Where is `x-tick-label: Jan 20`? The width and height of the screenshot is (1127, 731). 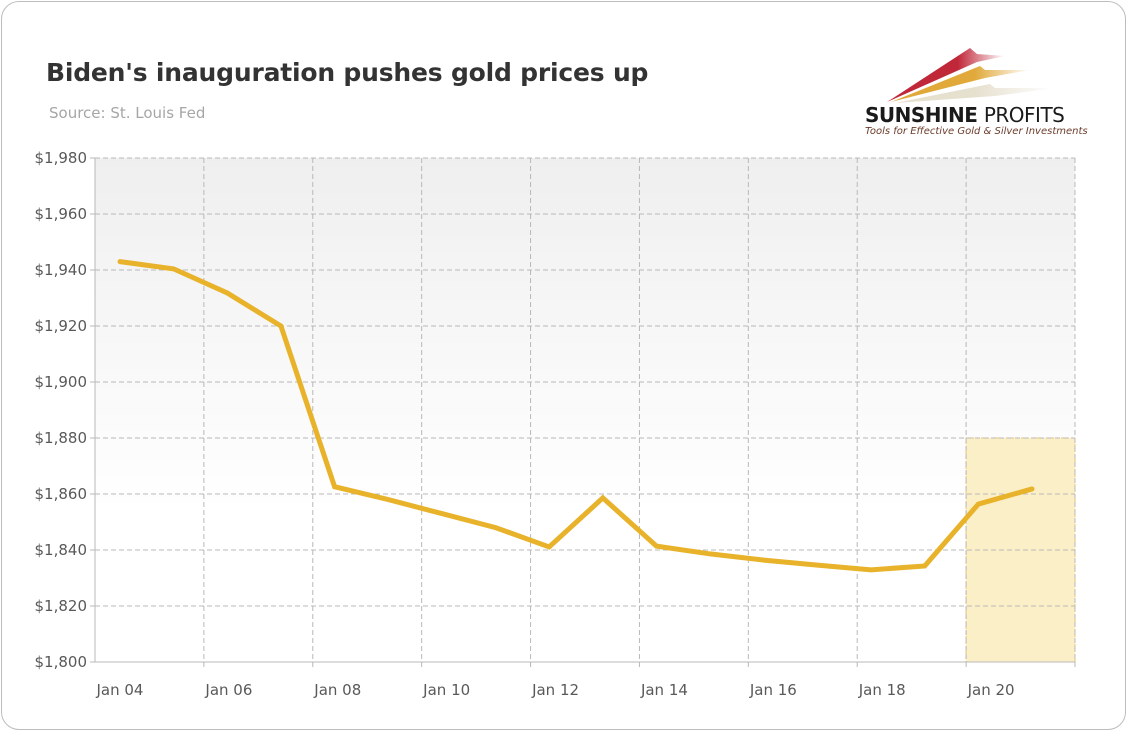 x-tick-label: Jan 20 is located at coordinates (991, 690).